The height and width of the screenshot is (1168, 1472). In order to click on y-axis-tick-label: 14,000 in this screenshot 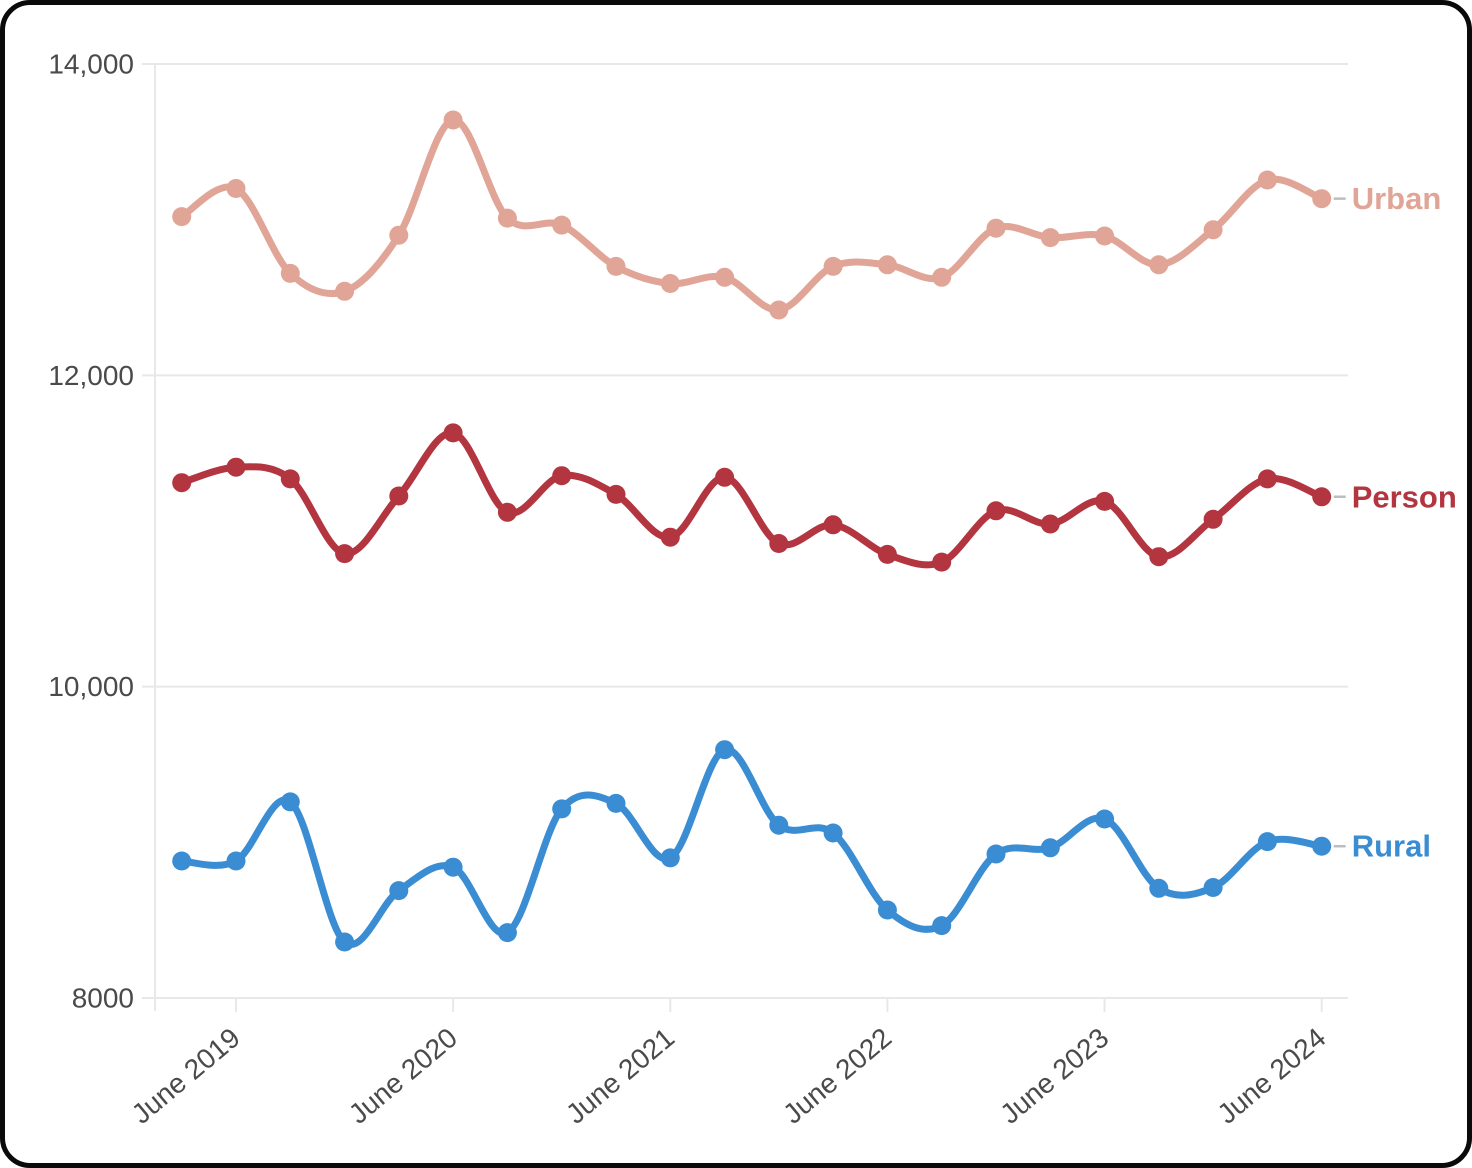, I will do `click(91, 64)`.